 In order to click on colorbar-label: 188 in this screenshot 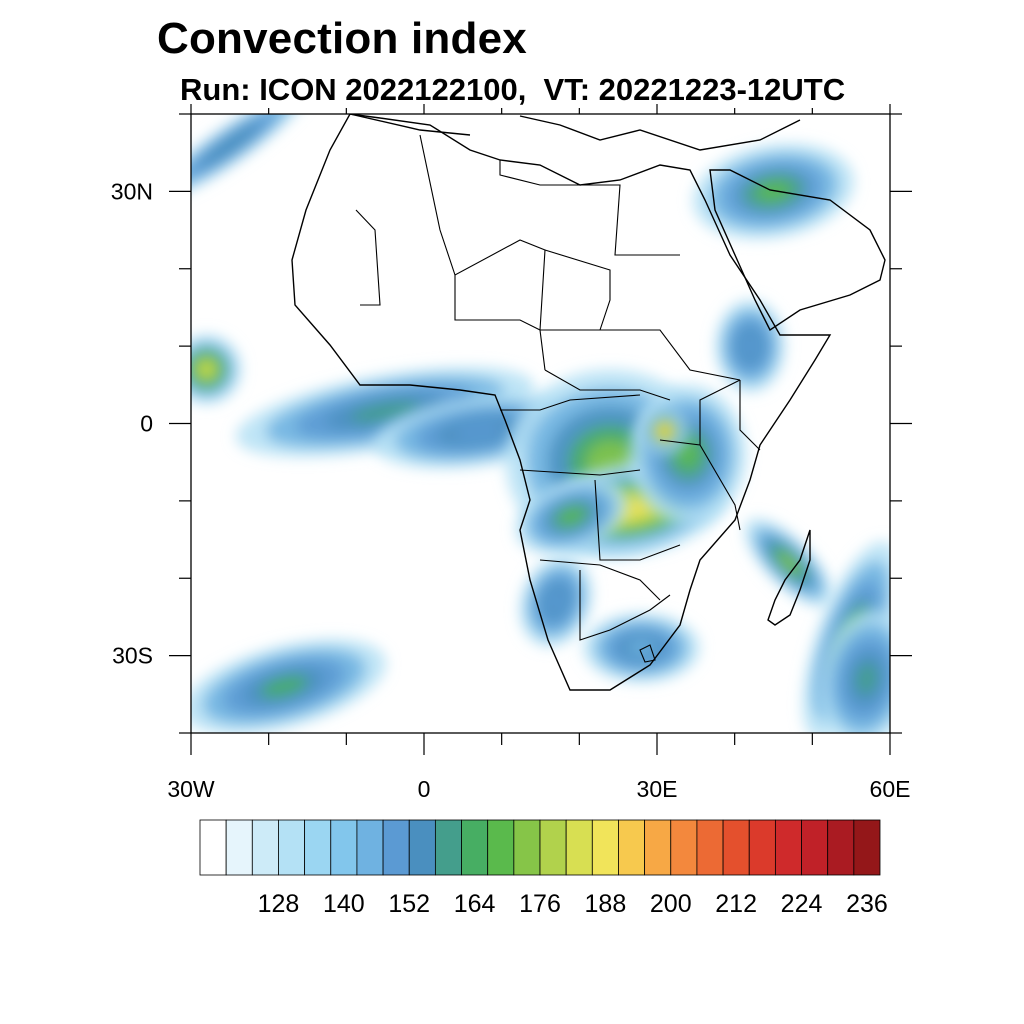, I will do `click(606, 904)`.